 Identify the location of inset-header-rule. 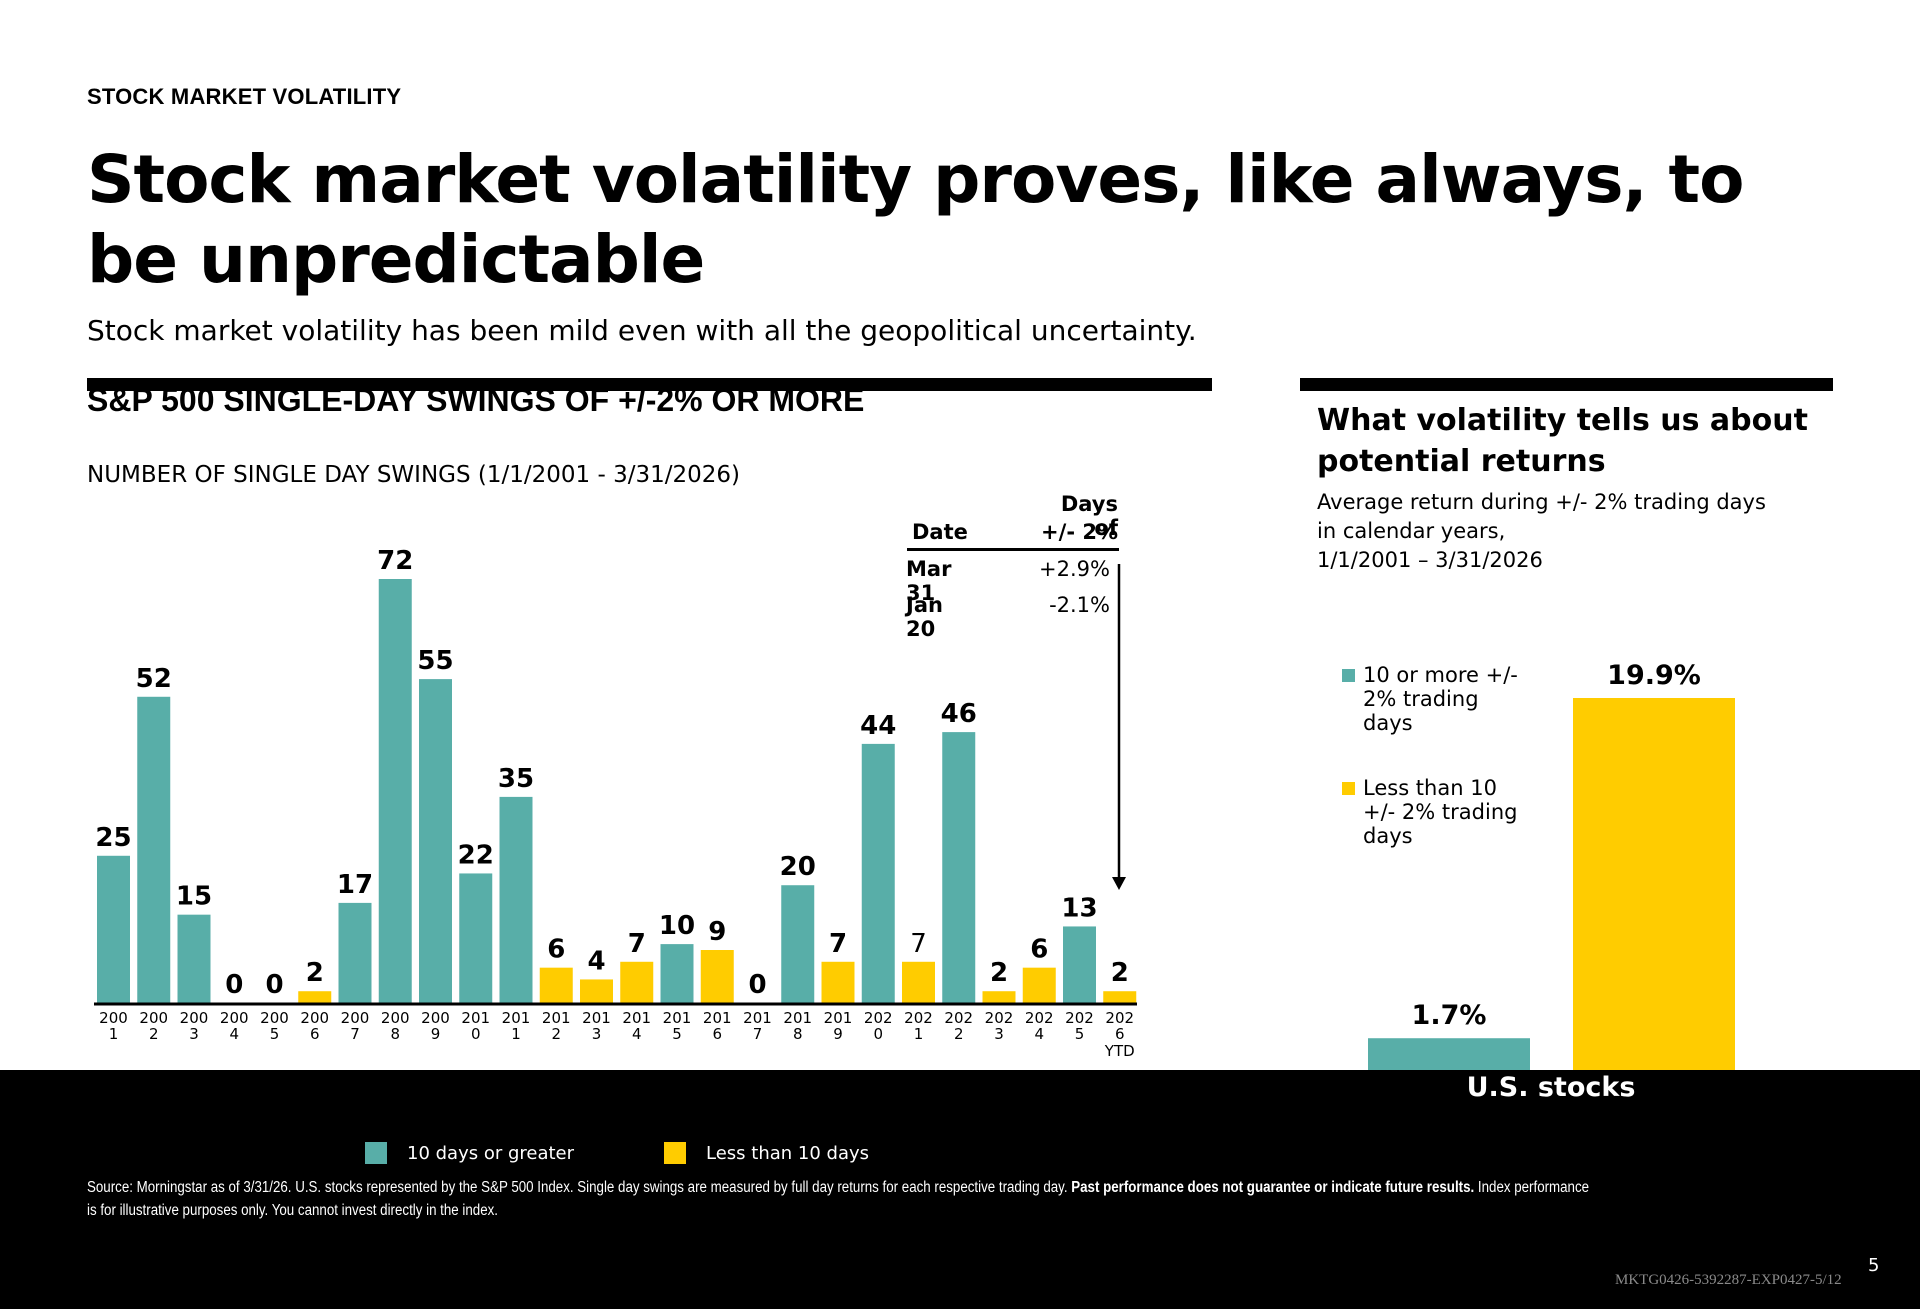
(1013, 549).